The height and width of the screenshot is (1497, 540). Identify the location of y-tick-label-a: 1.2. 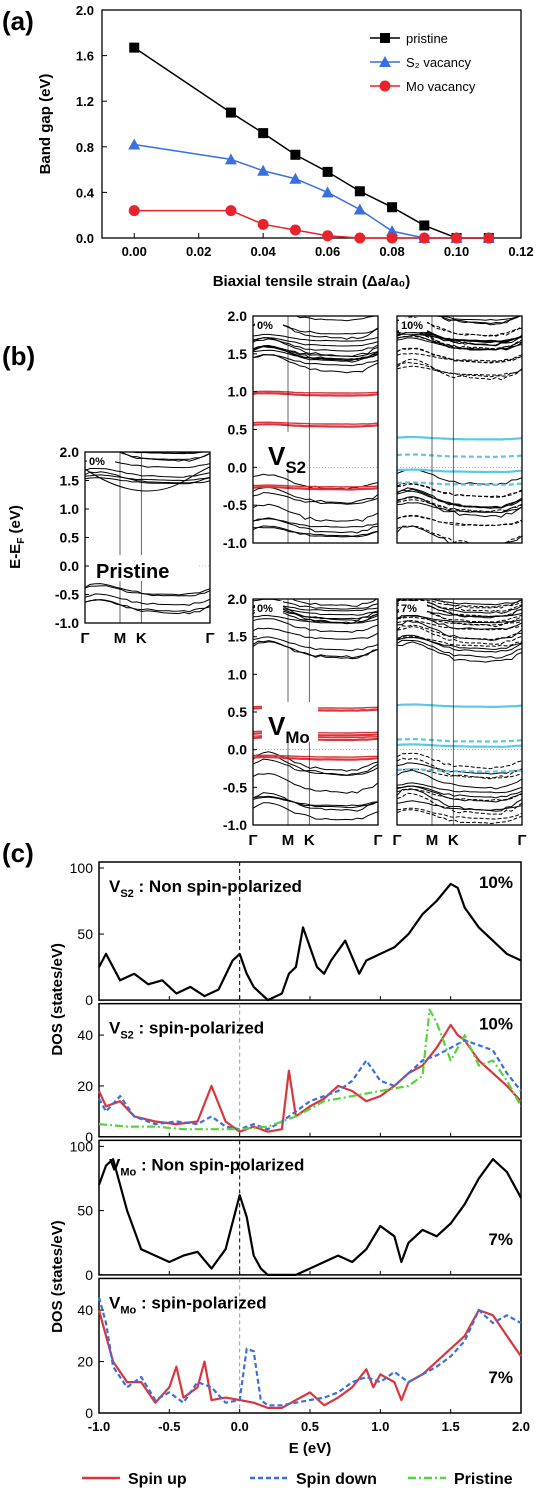
(85, 101).